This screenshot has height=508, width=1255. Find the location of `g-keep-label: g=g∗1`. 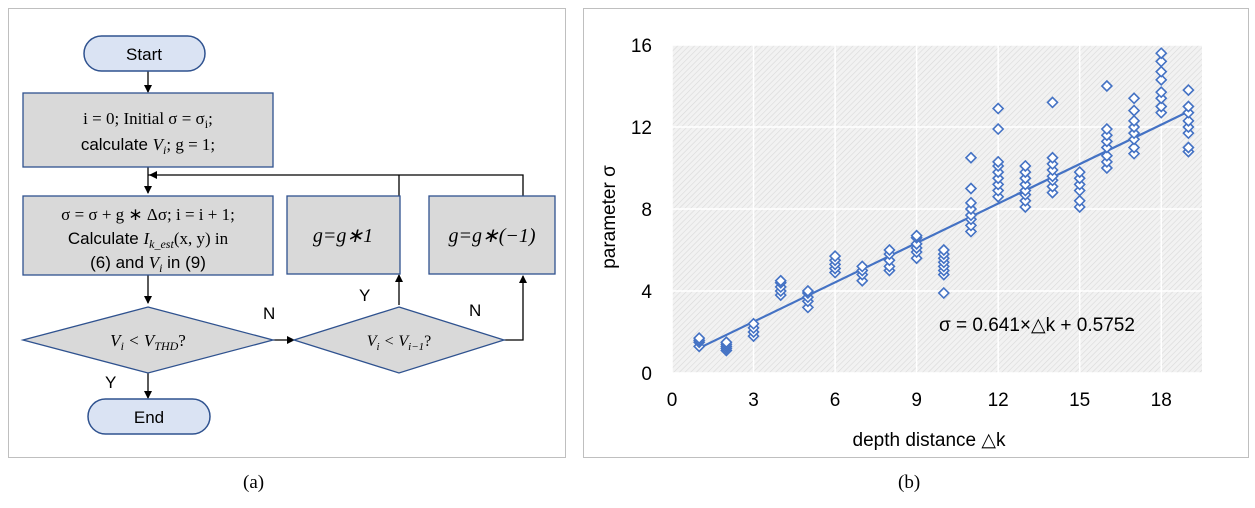

g-keep-label: g=g∗1 is located at coordinates (343, 236).